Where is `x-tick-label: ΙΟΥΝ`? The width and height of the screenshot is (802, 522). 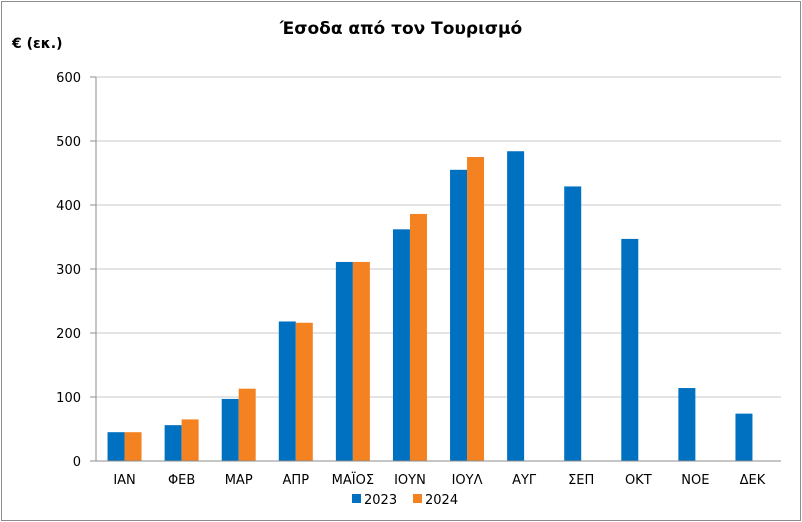
x-tick-label: ΙΟΥΝ is located at coordinates (410, 480).